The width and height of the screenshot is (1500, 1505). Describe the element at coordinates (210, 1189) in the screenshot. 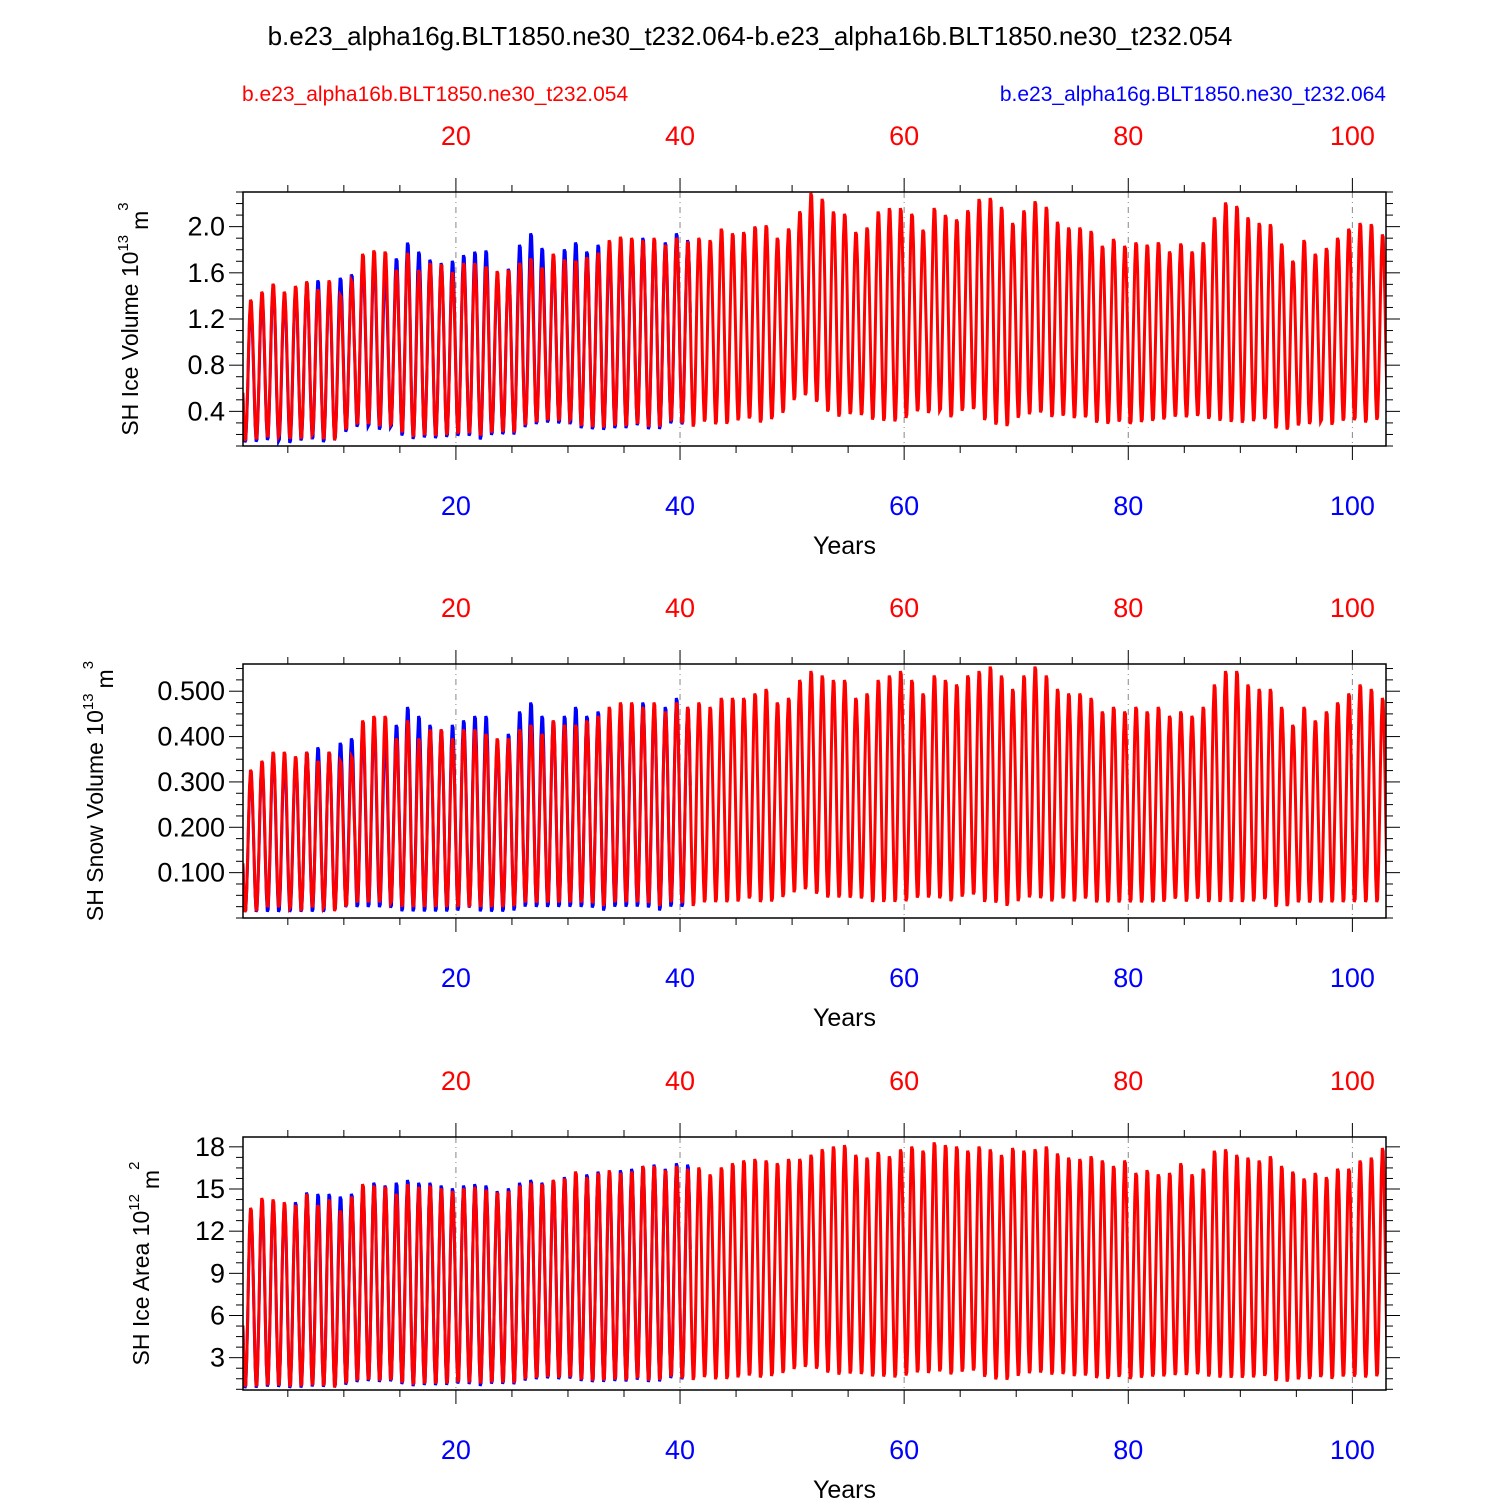

I see `y-tick-label: 15` at that location.